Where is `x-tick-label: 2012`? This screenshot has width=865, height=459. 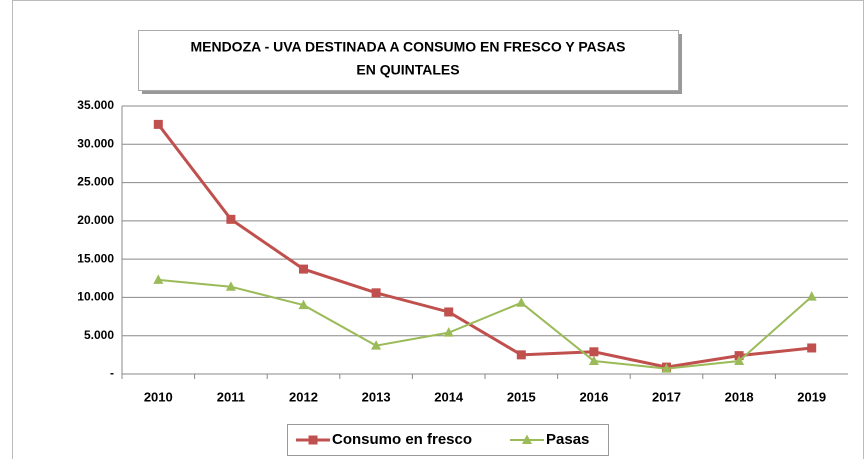
x-tick-label: 2012 is located at coordinates (303, 396).